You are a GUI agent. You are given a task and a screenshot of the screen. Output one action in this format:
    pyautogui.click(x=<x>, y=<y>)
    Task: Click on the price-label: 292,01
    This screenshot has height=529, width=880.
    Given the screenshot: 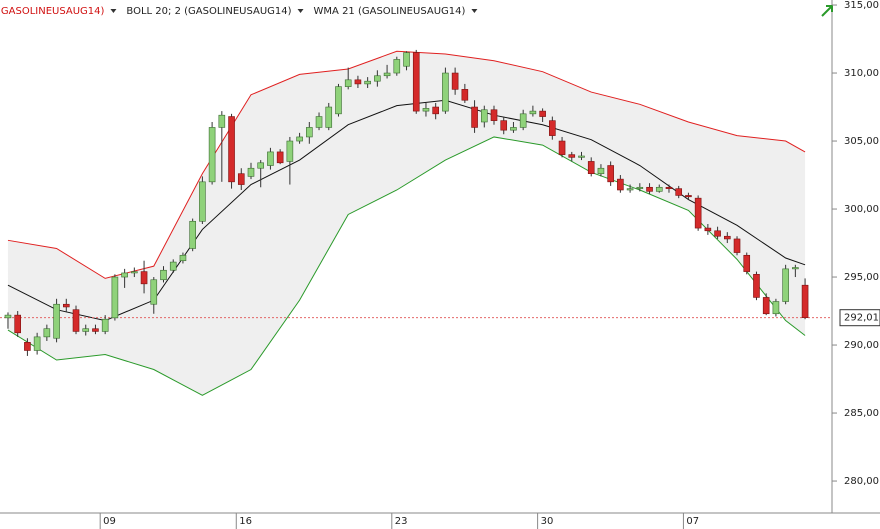 What is the action you would take?
    pyautogui.click(x=861, y=318)
    